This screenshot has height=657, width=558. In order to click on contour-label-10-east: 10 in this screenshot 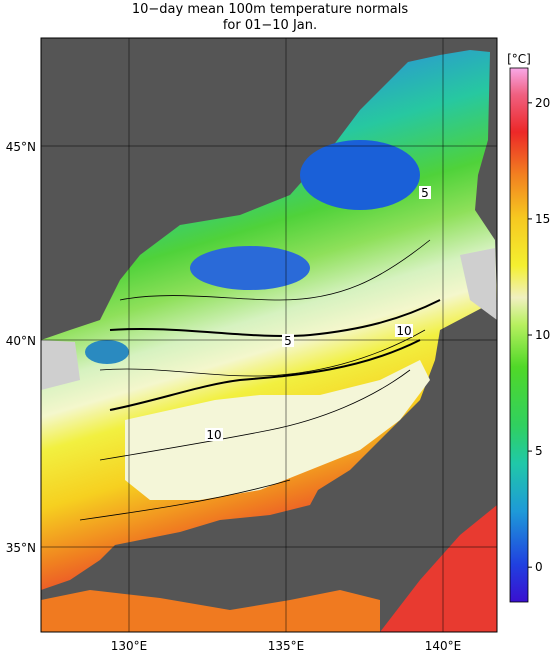, I will do `click(403, 331)`.